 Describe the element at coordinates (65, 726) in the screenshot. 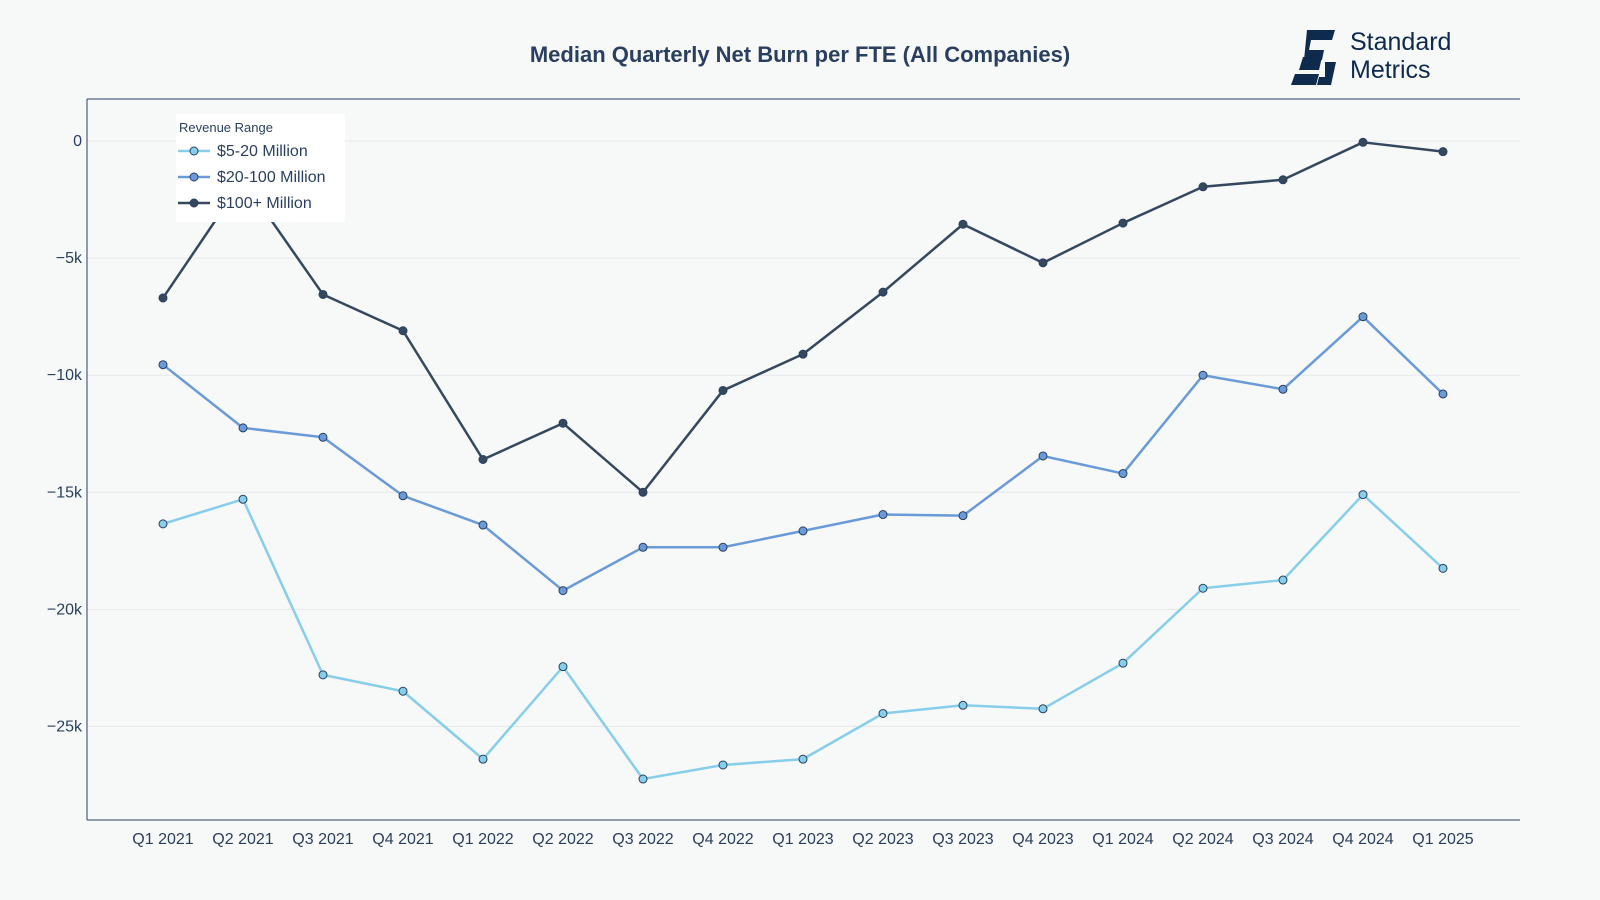

I see `y-tick-label: −25k` at that location.